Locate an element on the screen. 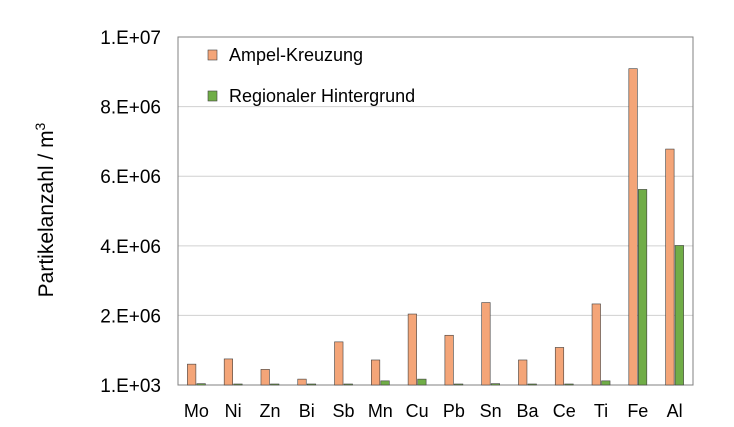 The height and width of the screenshot is (427, 734). y-tick-label: 1.E+07 is located at coordinates (130, 38).